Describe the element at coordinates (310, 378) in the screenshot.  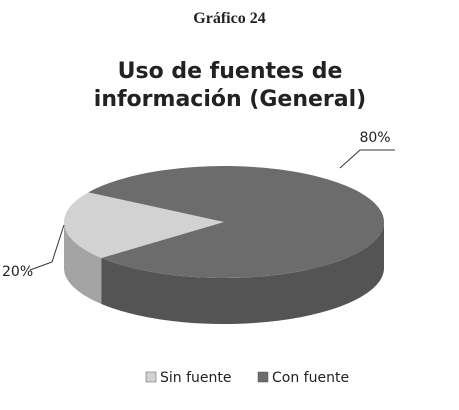
I see `legend-label: Con fuente` at that location.